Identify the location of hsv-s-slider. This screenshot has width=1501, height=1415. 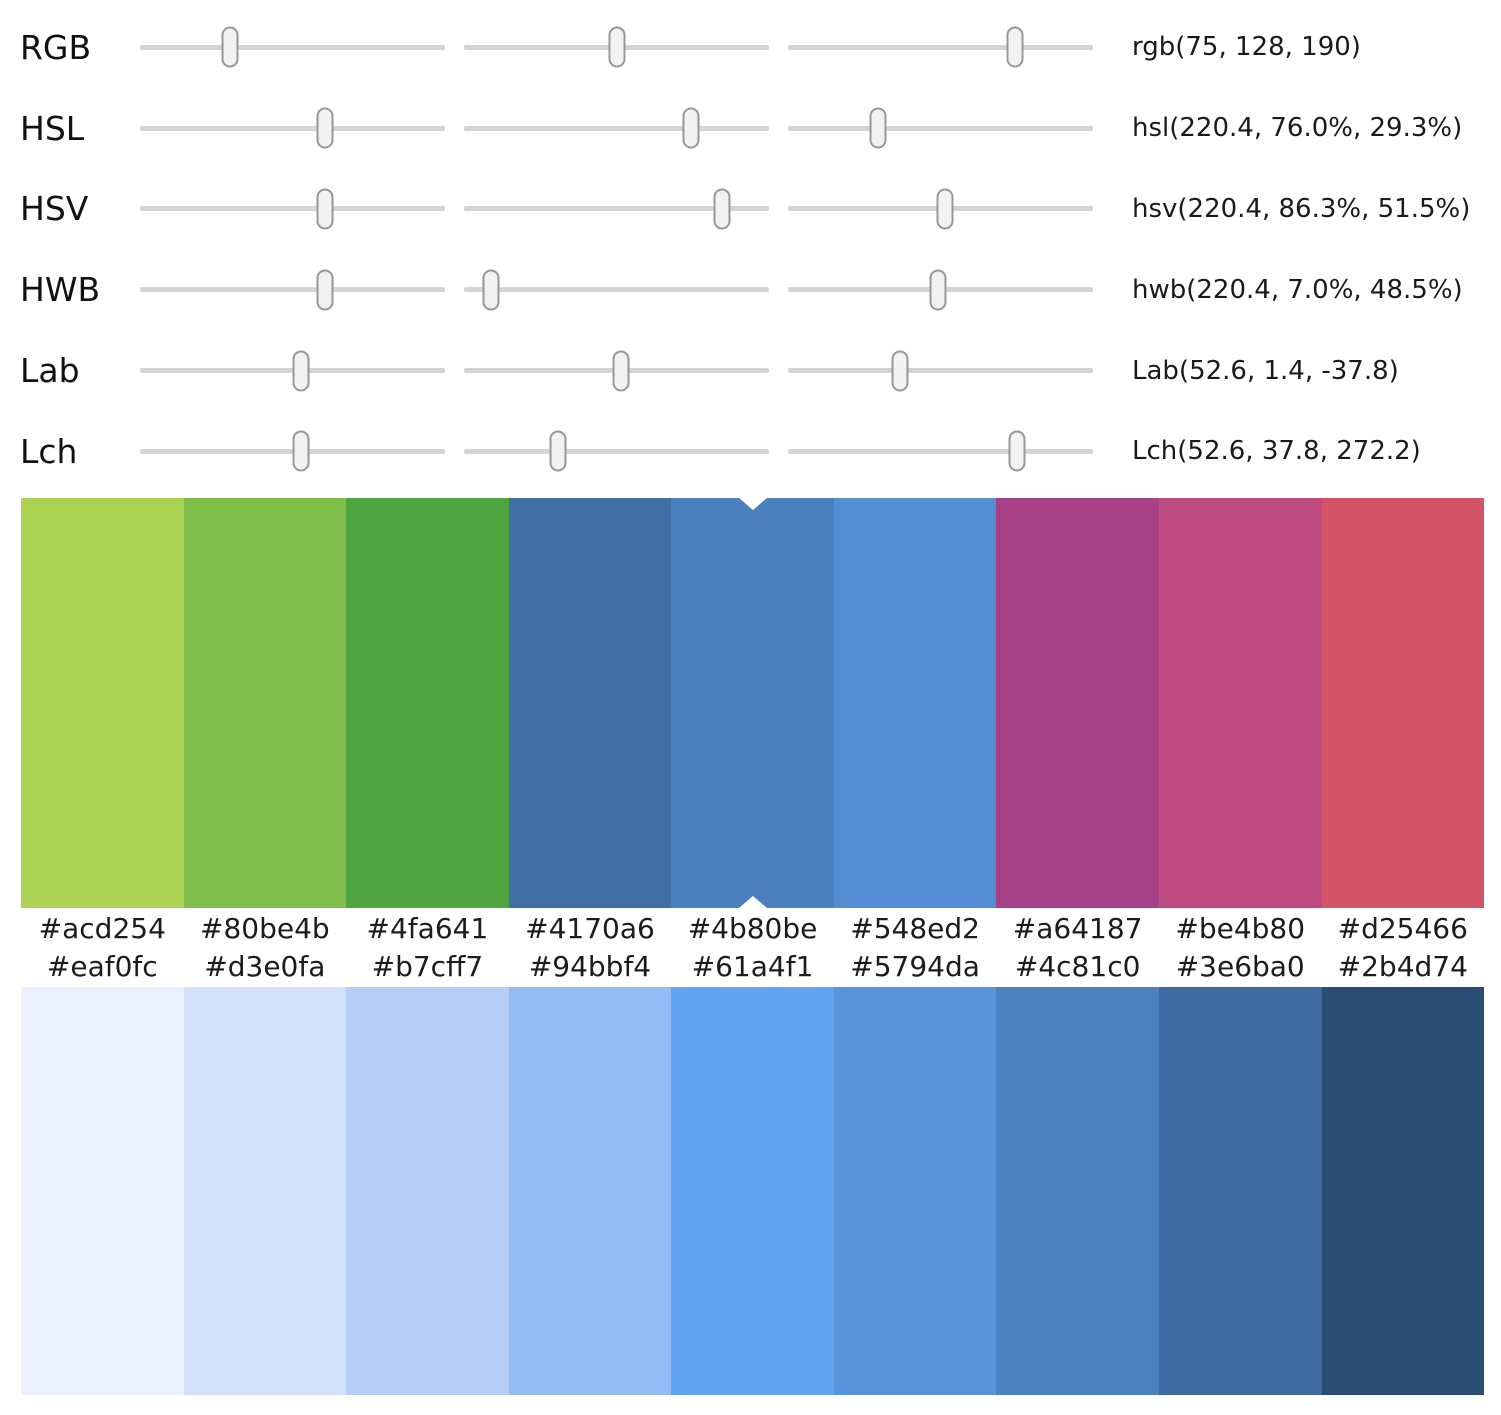
(616, 209).